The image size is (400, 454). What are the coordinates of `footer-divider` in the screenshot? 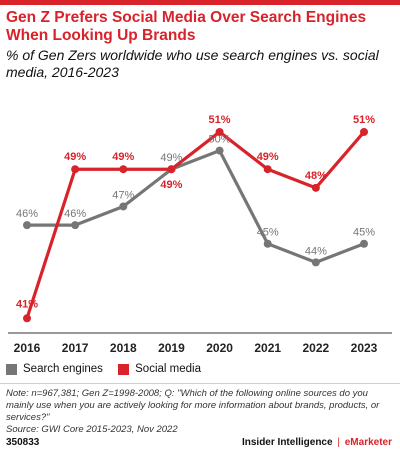 It's located at (200, 383).